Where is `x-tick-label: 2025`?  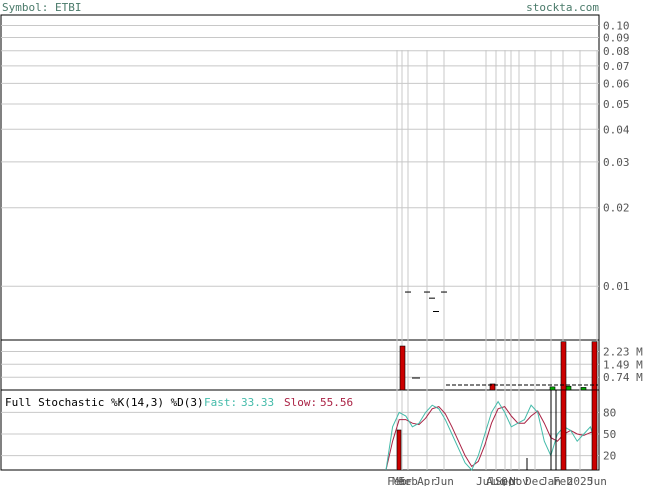 x-tick-label: 2025 is located at coordinates (580, 480).